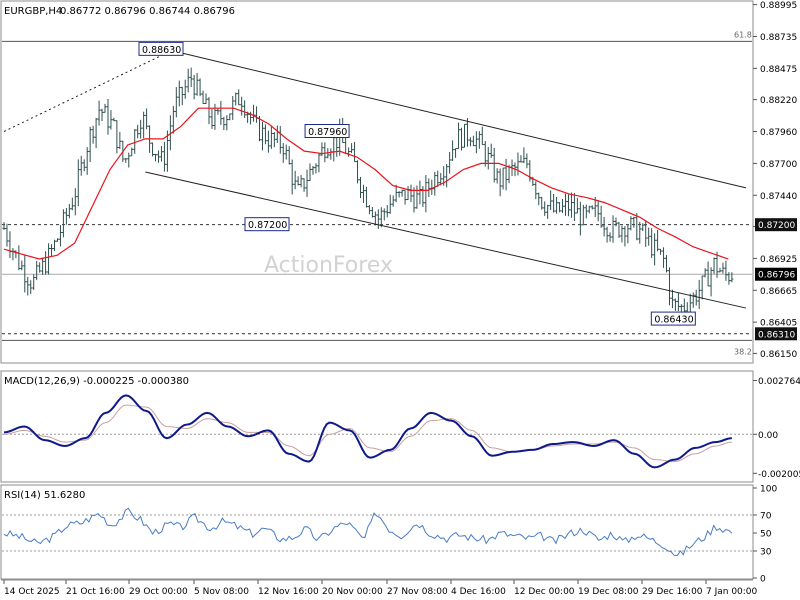 The image size is (800, 600). What do you see at coordinates (778, 70) in the screenshot?
I see `price-tick-label: 0.88475` at bounding box center [778, 70].